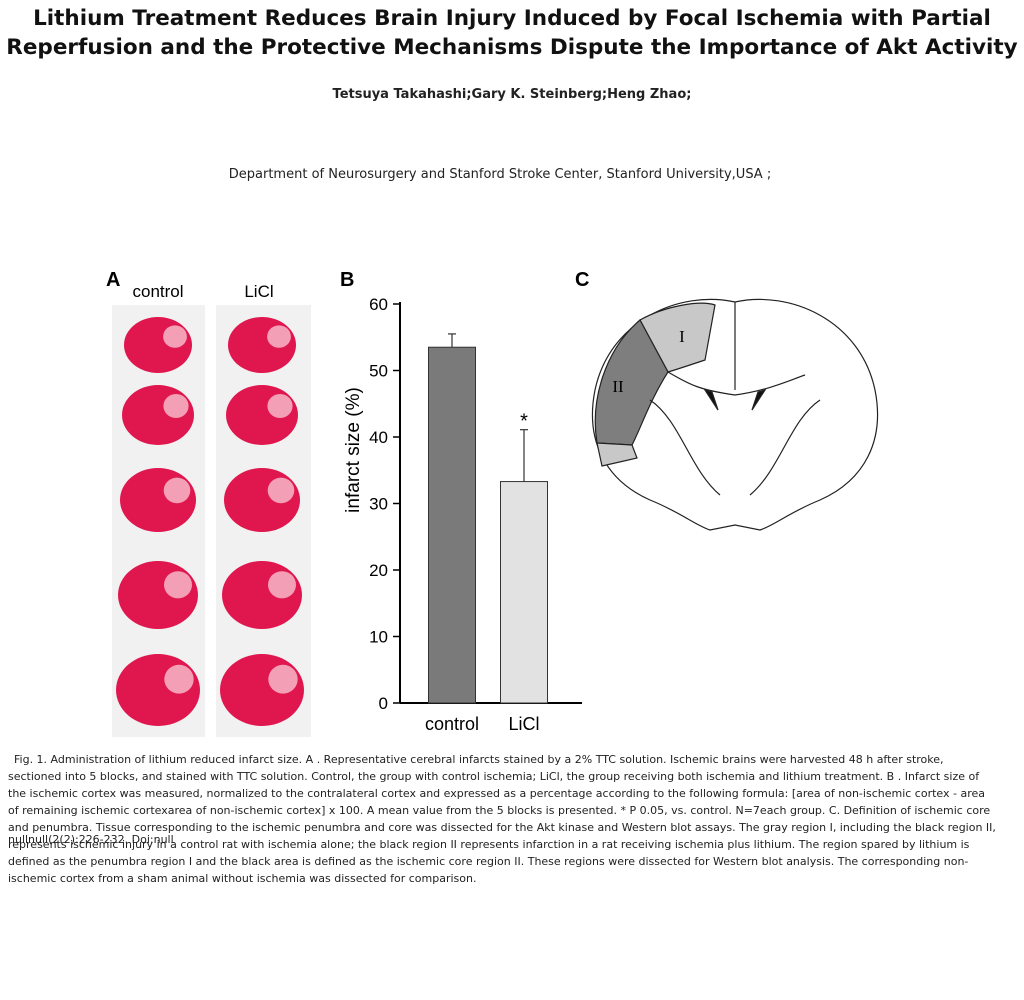 This screenshot has width=1024, height=1000. I want to click on corpus-callosum, so click(736, 383).